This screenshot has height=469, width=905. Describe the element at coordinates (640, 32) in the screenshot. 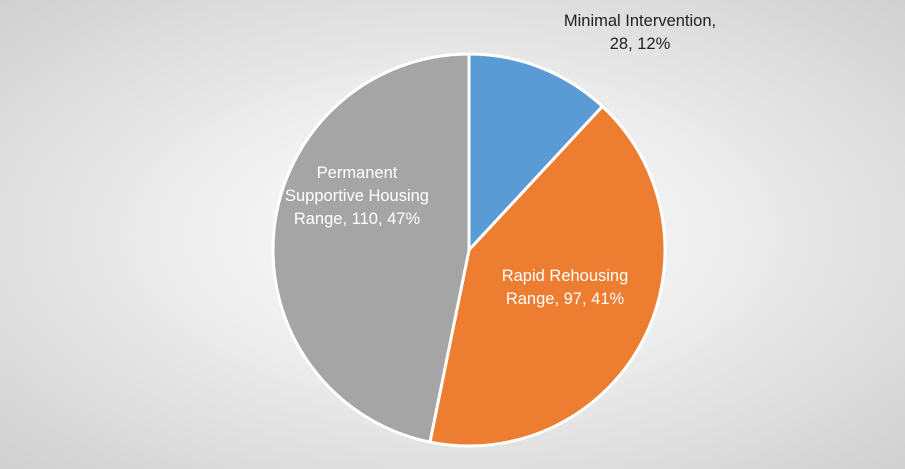

I see `data-label: Minimal Intervention, 28, 12%` at that location.